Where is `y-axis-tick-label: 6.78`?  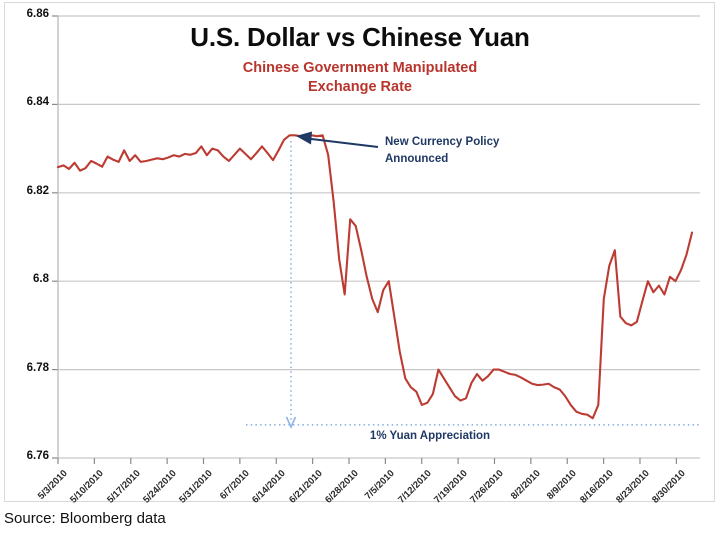 y-axis-tick-label: 6.78 is located at coordinates (37, 367).